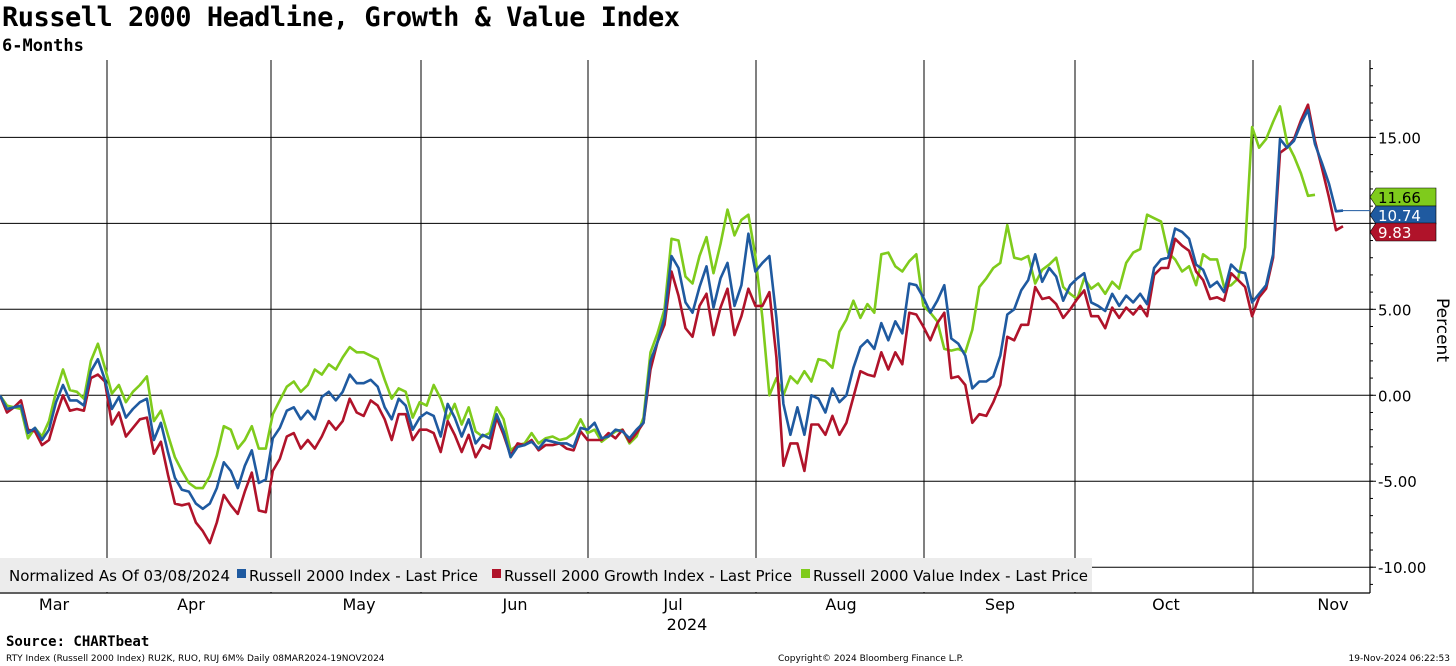 Image resolution: width=1456 pixels, height=666 pixels. What do you see at coordinates (358, 604) in the screenshot?
I see `x-tick-label: May` at bounding box center [358, 604].